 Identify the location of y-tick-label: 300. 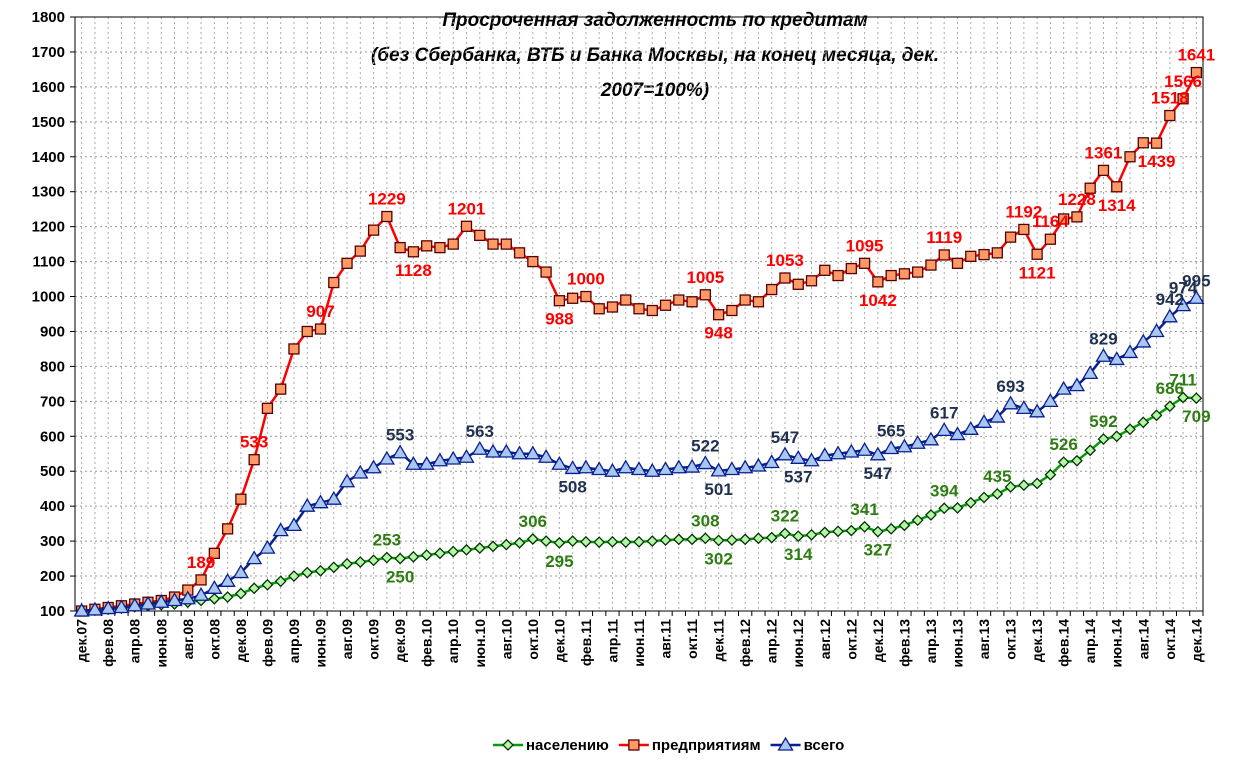
(52, 541).